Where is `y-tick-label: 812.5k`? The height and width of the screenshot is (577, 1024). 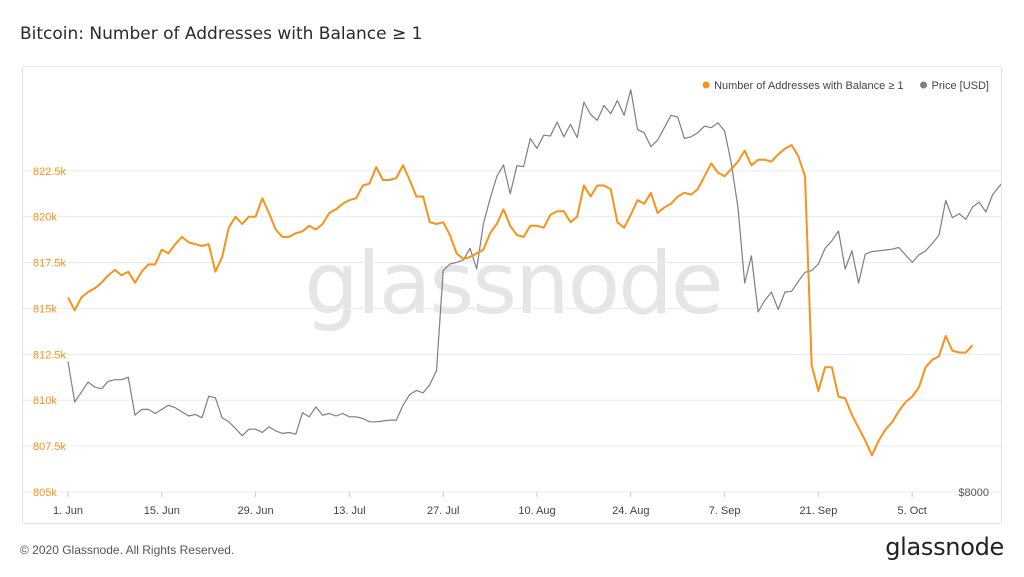
y-tick-label: 812.5k is located at coordinates (50, 355).